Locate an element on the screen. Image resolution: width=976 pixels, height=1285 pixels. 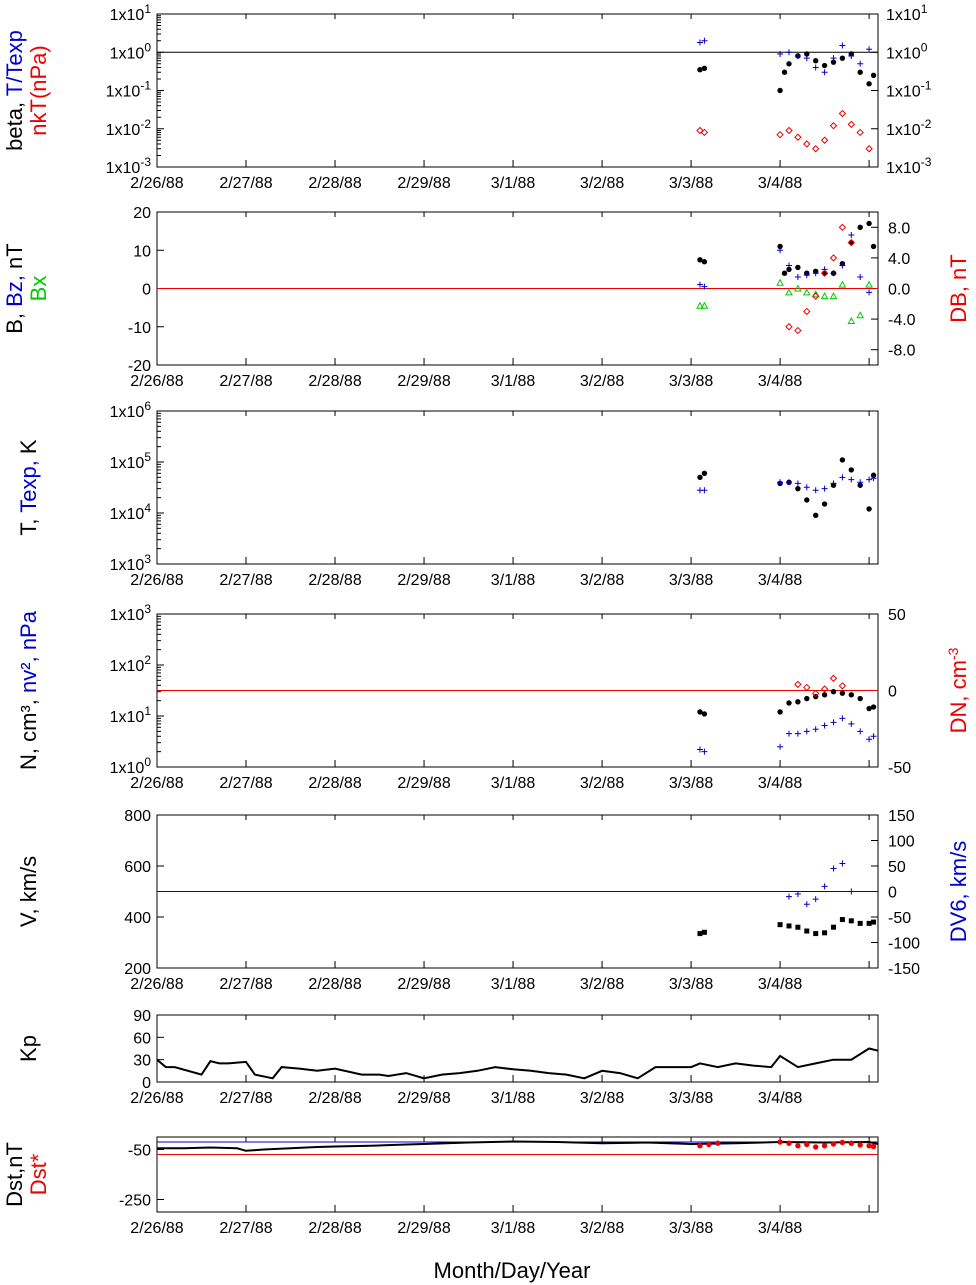
y-tick-label: 60 is located at coordinates (142, 1038).